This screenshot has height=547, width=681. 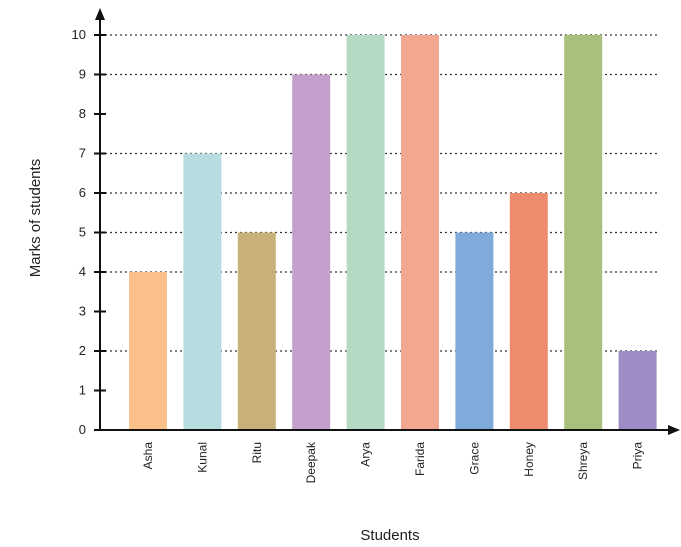 I want to click on x-tick-label: Deepak, so click(x=311, y=462).